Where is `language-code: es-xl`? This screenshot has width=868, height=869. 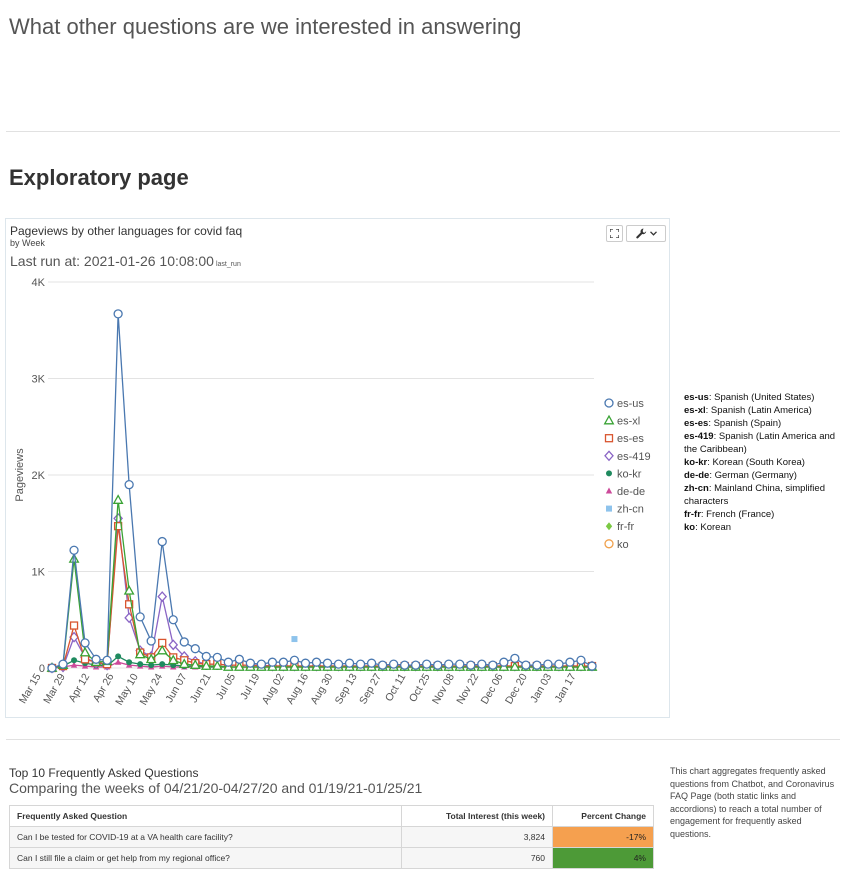 language-code: es-xl is located at coordinates (695, 410).